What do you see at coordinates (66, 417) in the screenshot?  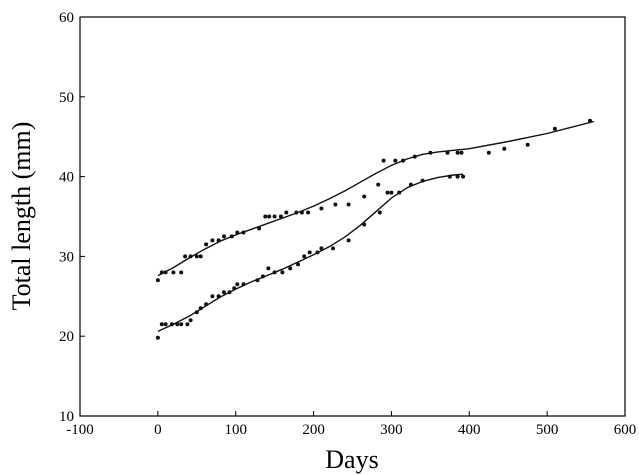 I see `y-tick-label: 10` at bounding box center [66, 417].